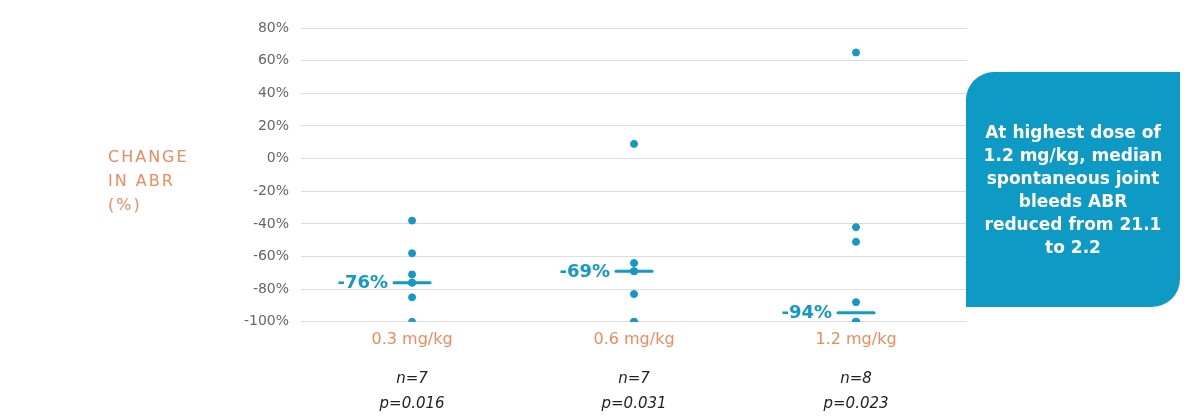  Describe the element at coordinates (271, 287) in the screenshot. I see `y-tick-label: -80%` at that location.